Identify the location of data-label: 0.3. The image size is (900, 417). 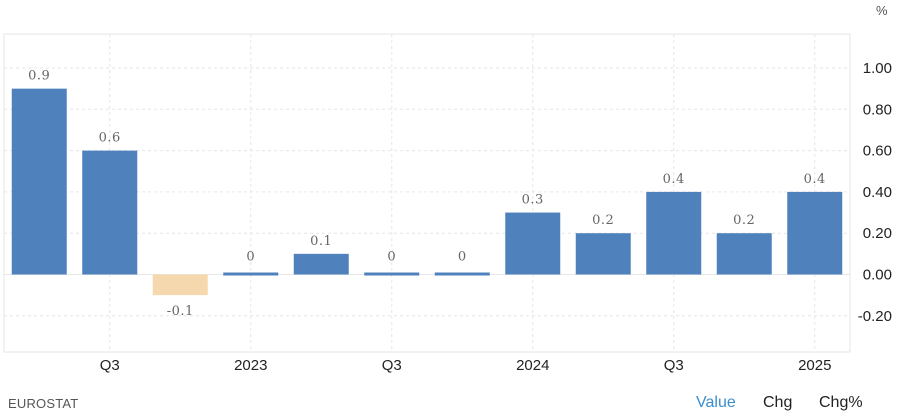
(533, 200).